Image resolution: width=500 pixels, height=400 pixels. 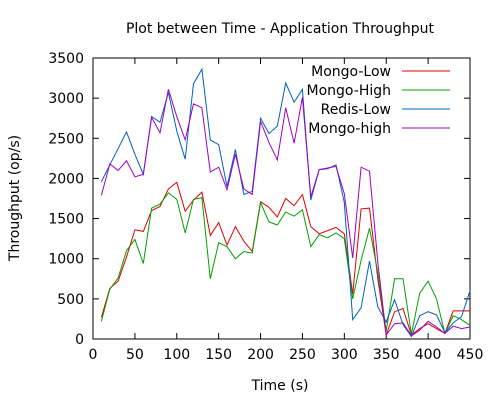 What do you see at coordinates (428, 355) in the screenshot?
I see `x-tick-label: 400` at bounding box center [428, 355].